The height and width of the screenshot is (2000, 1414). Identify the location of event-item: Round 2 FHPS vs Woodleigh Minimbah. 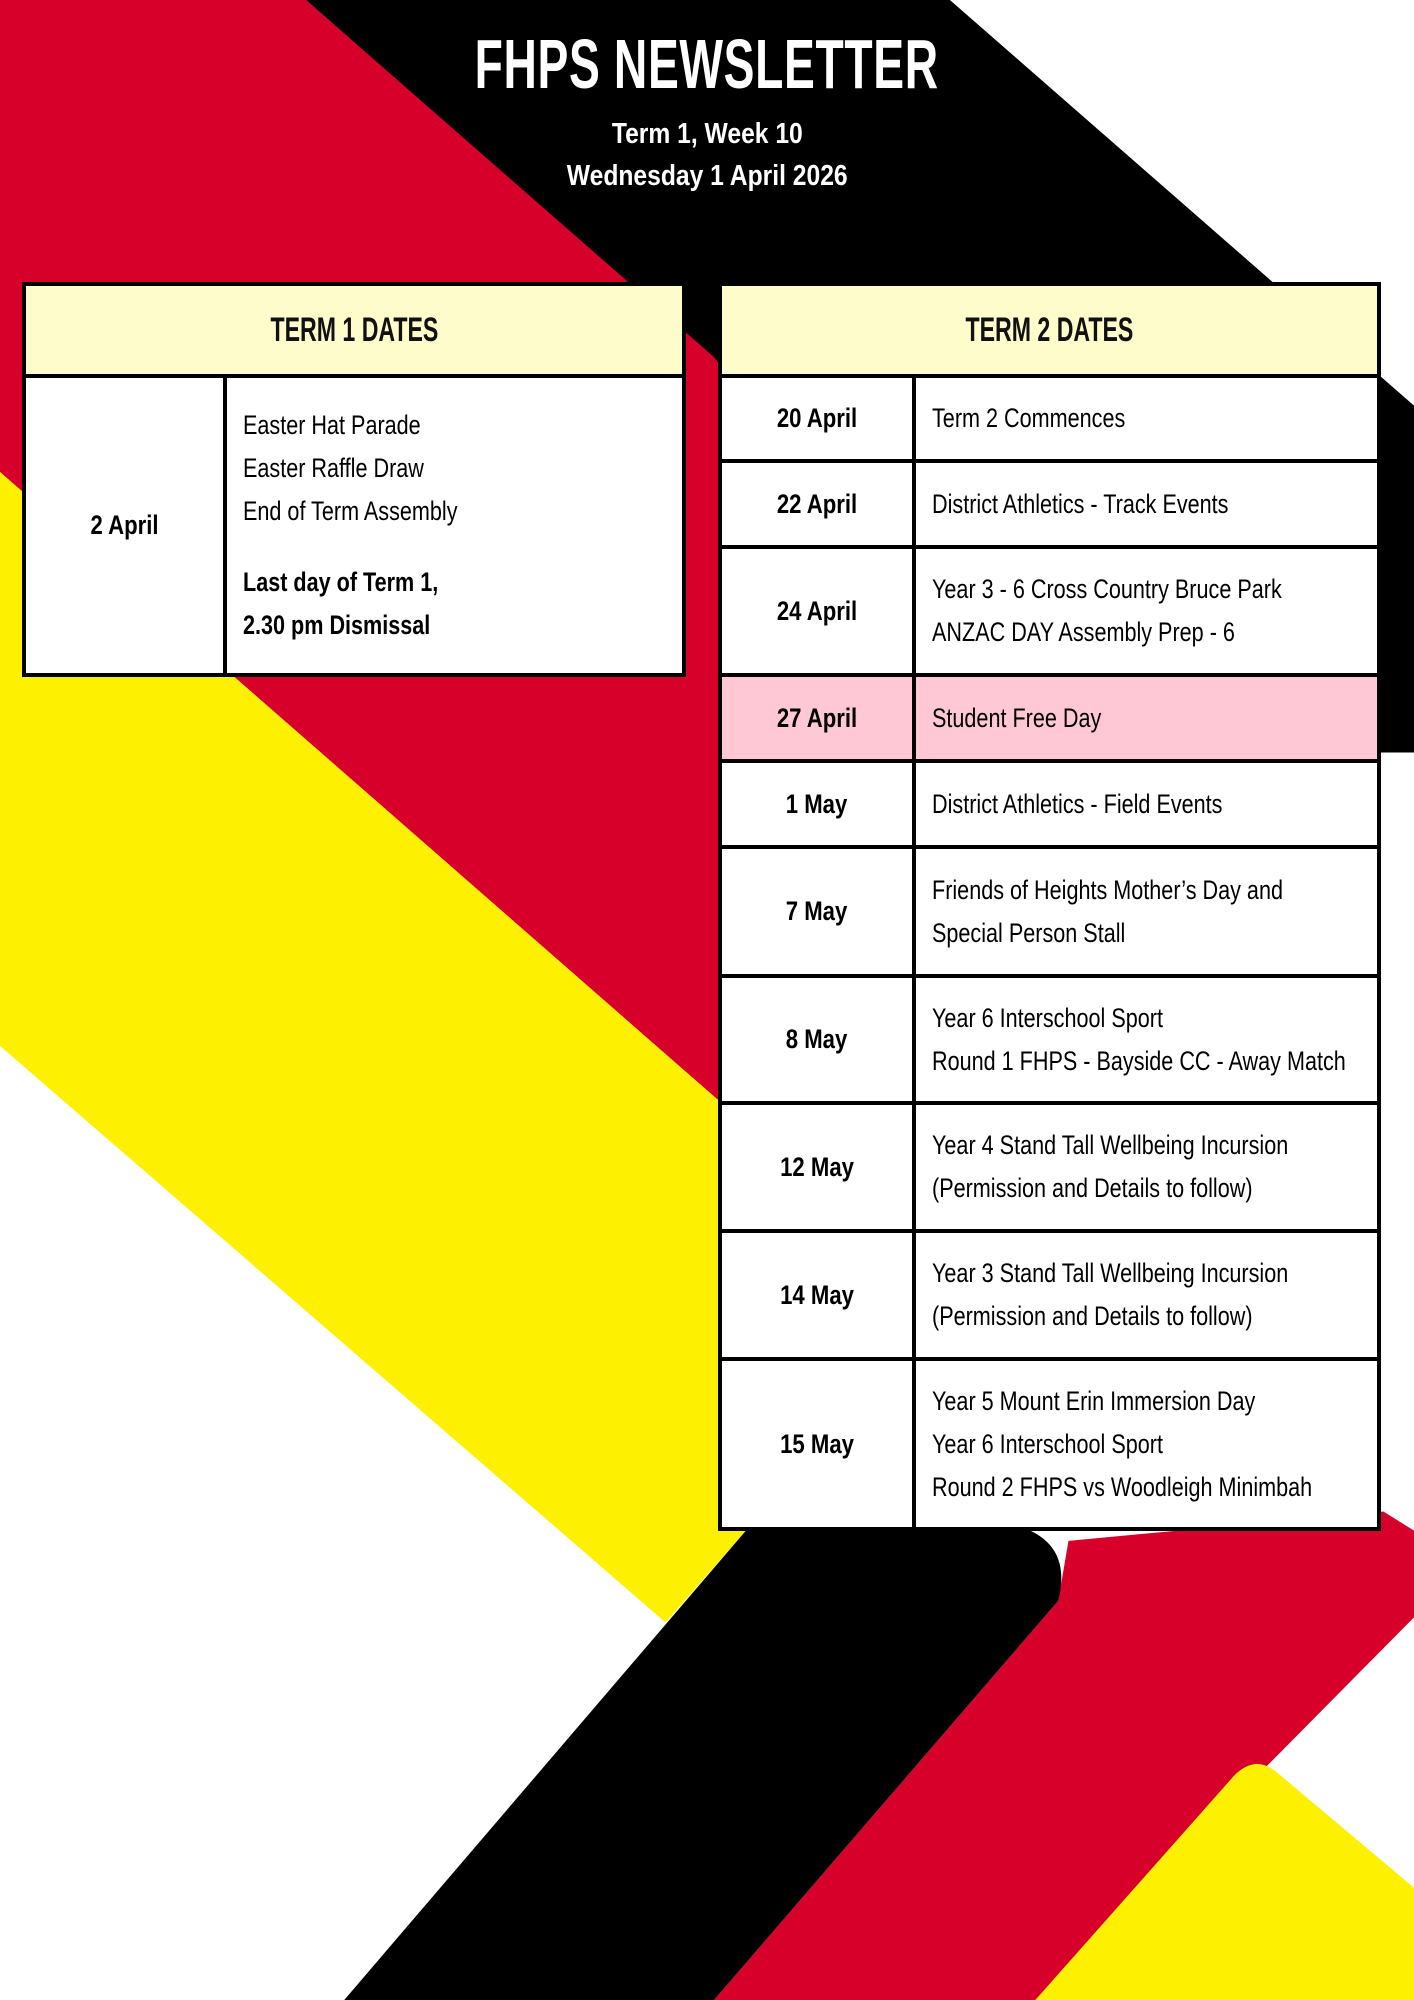
(1122, 1486).